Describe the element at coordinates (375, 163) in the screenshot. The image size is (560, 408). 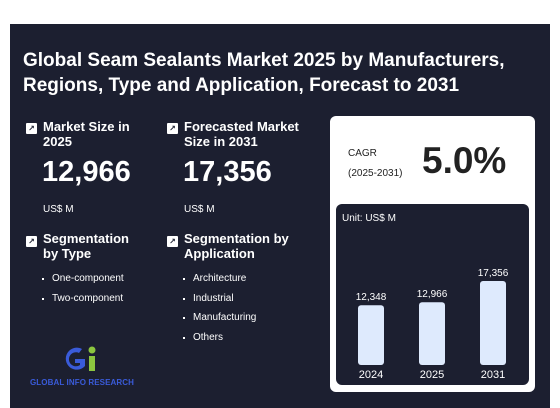
I see `cagr-label: CAGR (2025-2031)` at that location.